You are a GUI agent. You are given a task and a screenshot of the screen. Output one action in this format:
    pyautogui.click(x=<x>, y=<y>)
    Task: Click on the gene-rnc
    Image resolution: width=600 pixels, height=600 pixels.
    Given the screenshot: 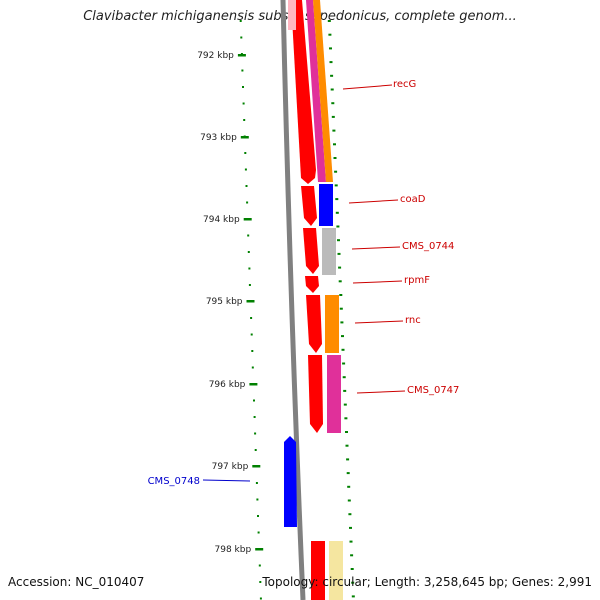 What is the action you would take?
    pyautogui.click(x=314, y=324)
    